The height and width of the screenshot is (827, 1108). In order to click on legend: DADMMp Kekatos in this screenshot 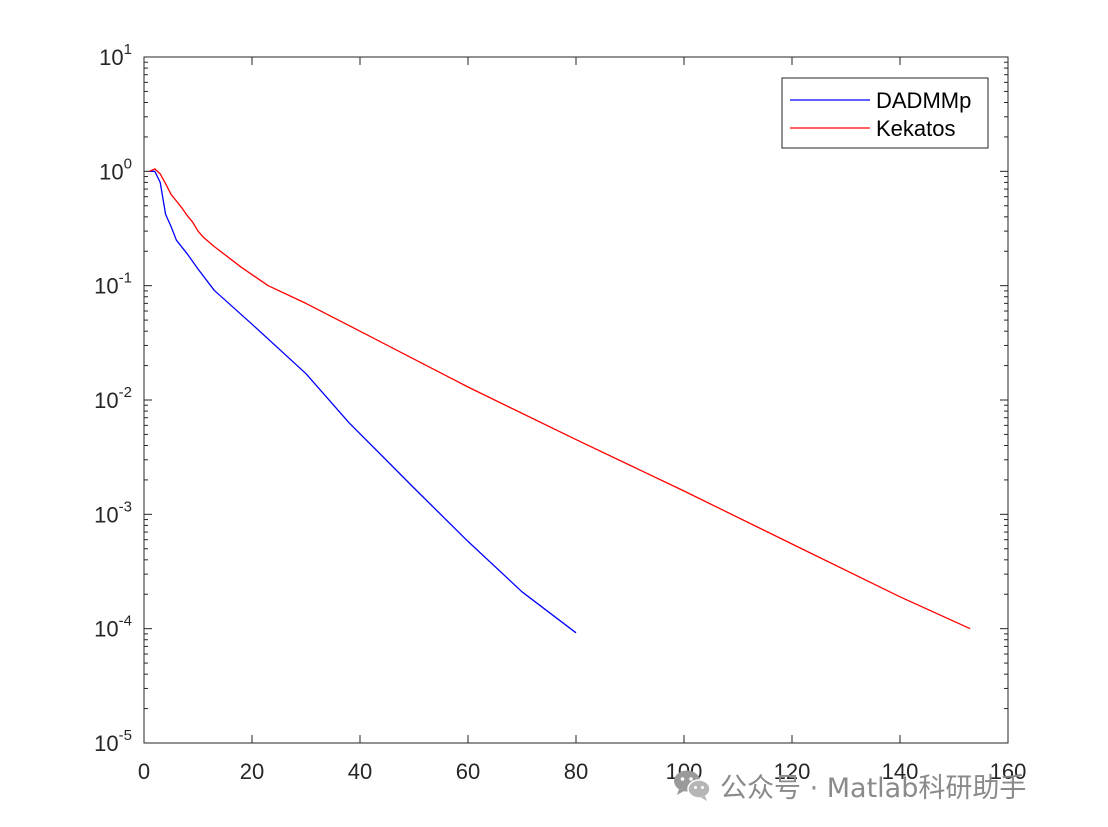, I will do `click(885, 113)`.